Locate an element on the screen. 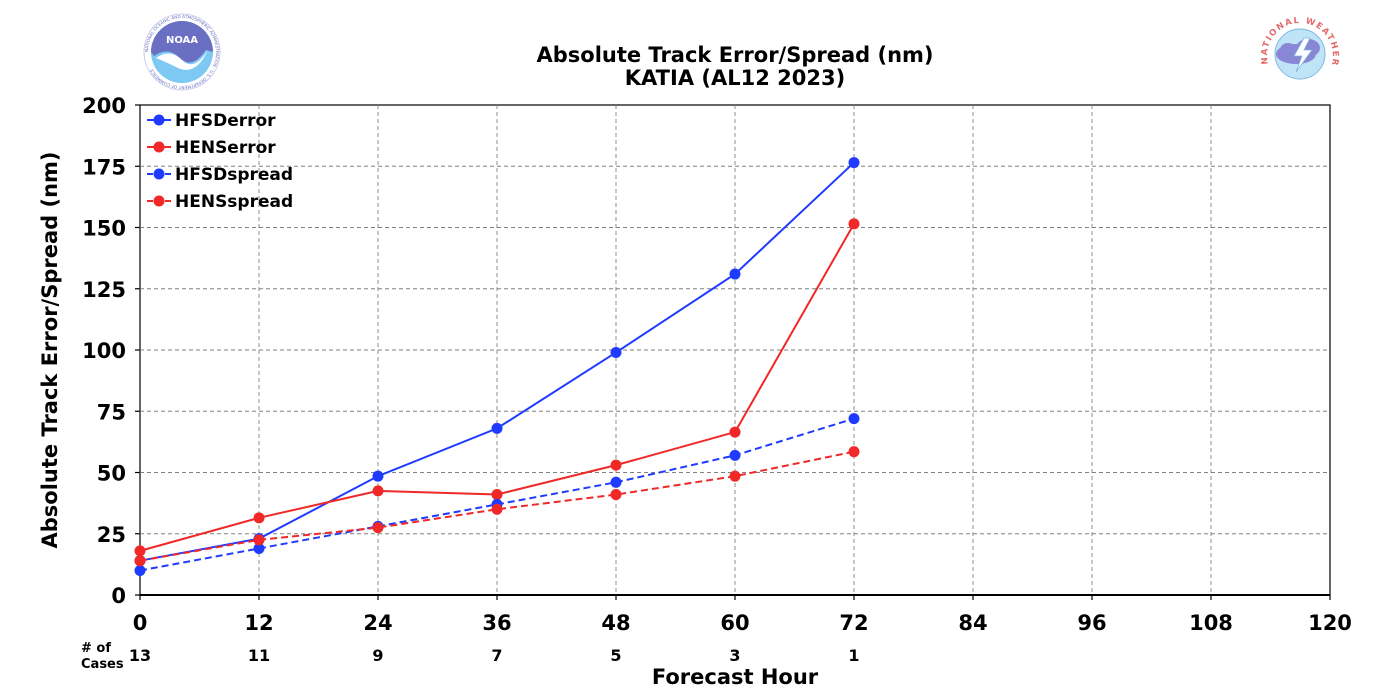  x-tick-label: 48 is located at coordinates (615, 623).